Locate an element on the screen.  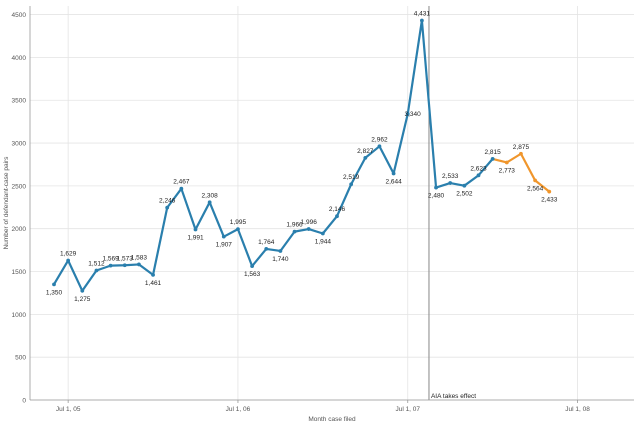
data-label: 1,350 is located at coordinates (54, 292).